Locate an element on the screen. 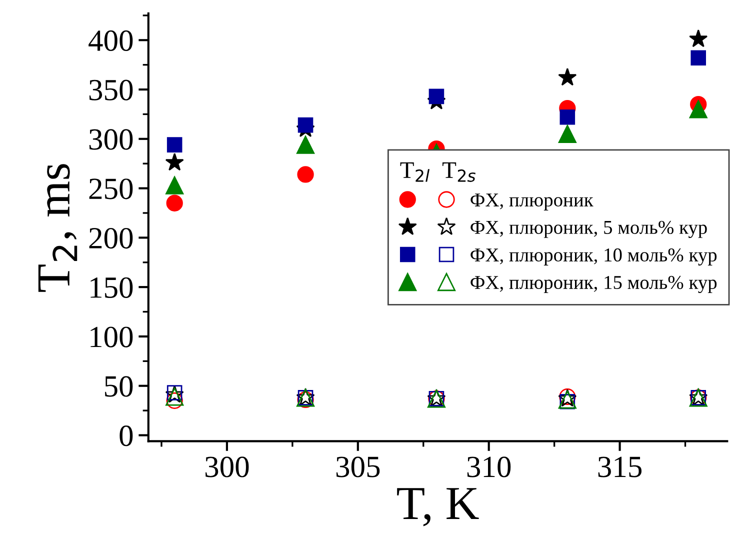 The width and height of the screenshot is (742, 538). legend-label: ФХ, плюроник, 15 моль% кур is located at coordinates (593, 285).